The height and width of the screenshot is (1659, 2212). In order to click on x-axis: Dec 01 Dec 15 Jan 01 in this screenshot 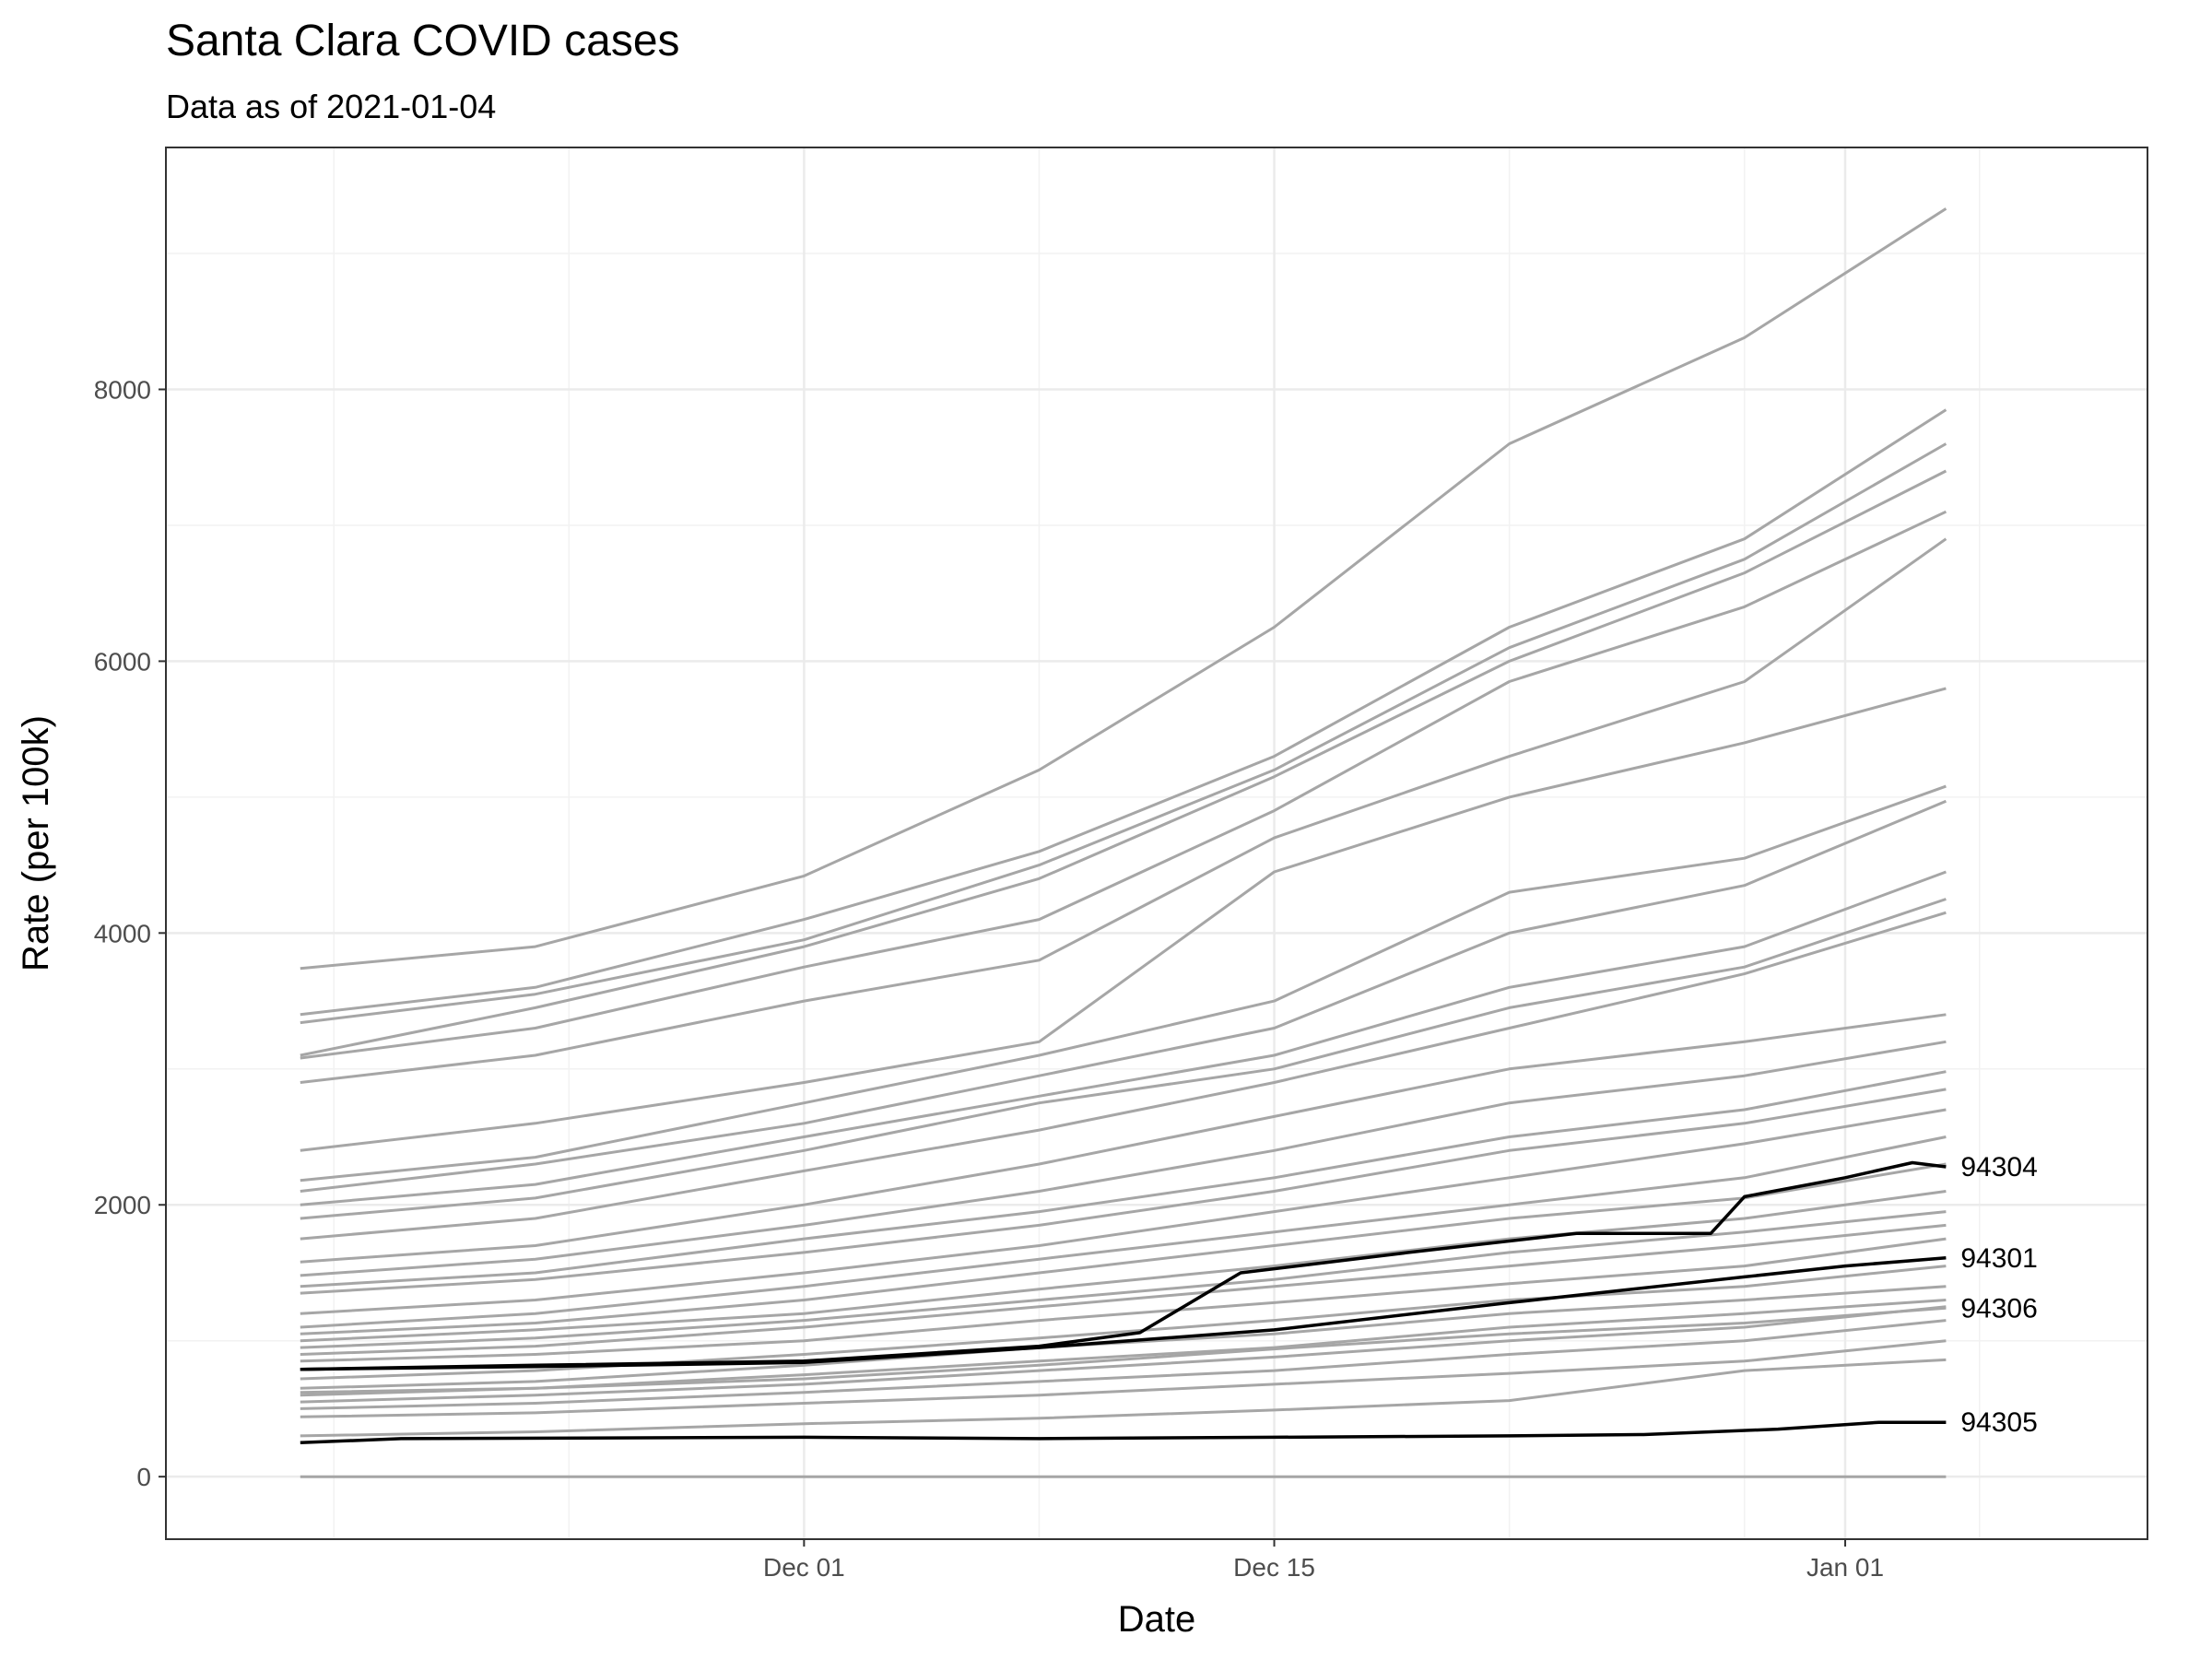, I will do `click(1323, 1560)`.